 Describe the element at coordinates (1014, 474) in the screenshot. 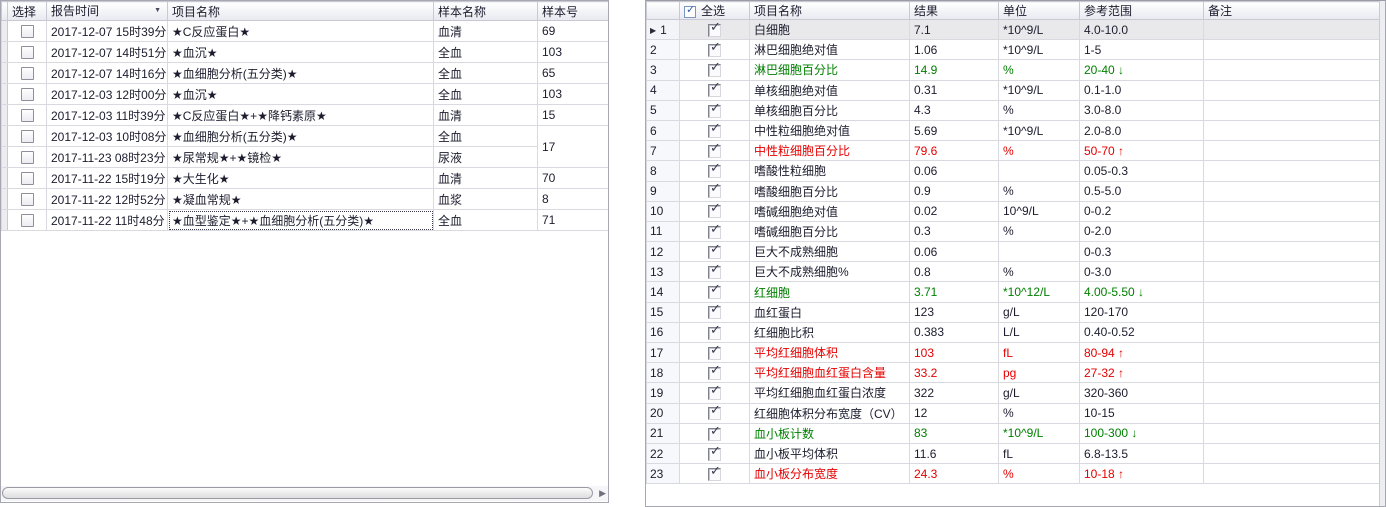

I see `result-row: 23 ✓ 血小板分布宽度 24.3 % 10-18 ↑` at that location.